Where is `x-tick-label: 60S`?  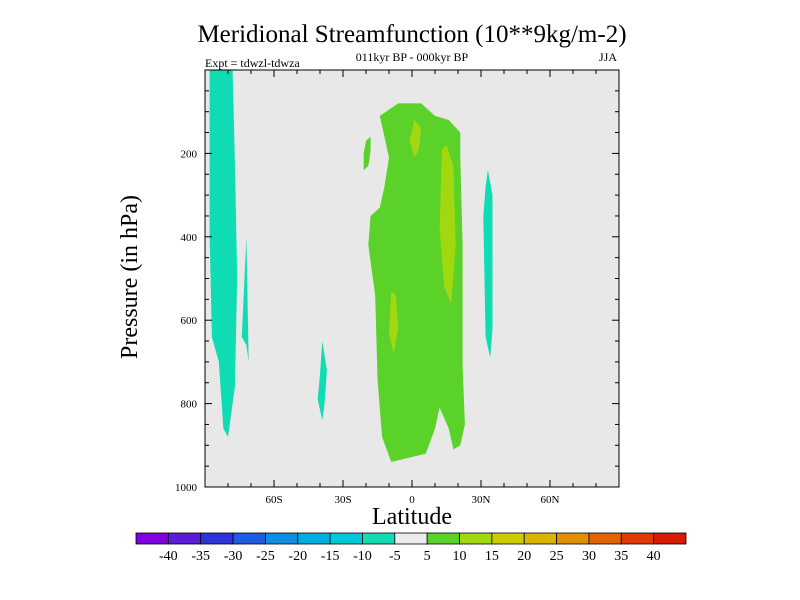
x-tick-label: 60S is located at coordinates (273, 500).